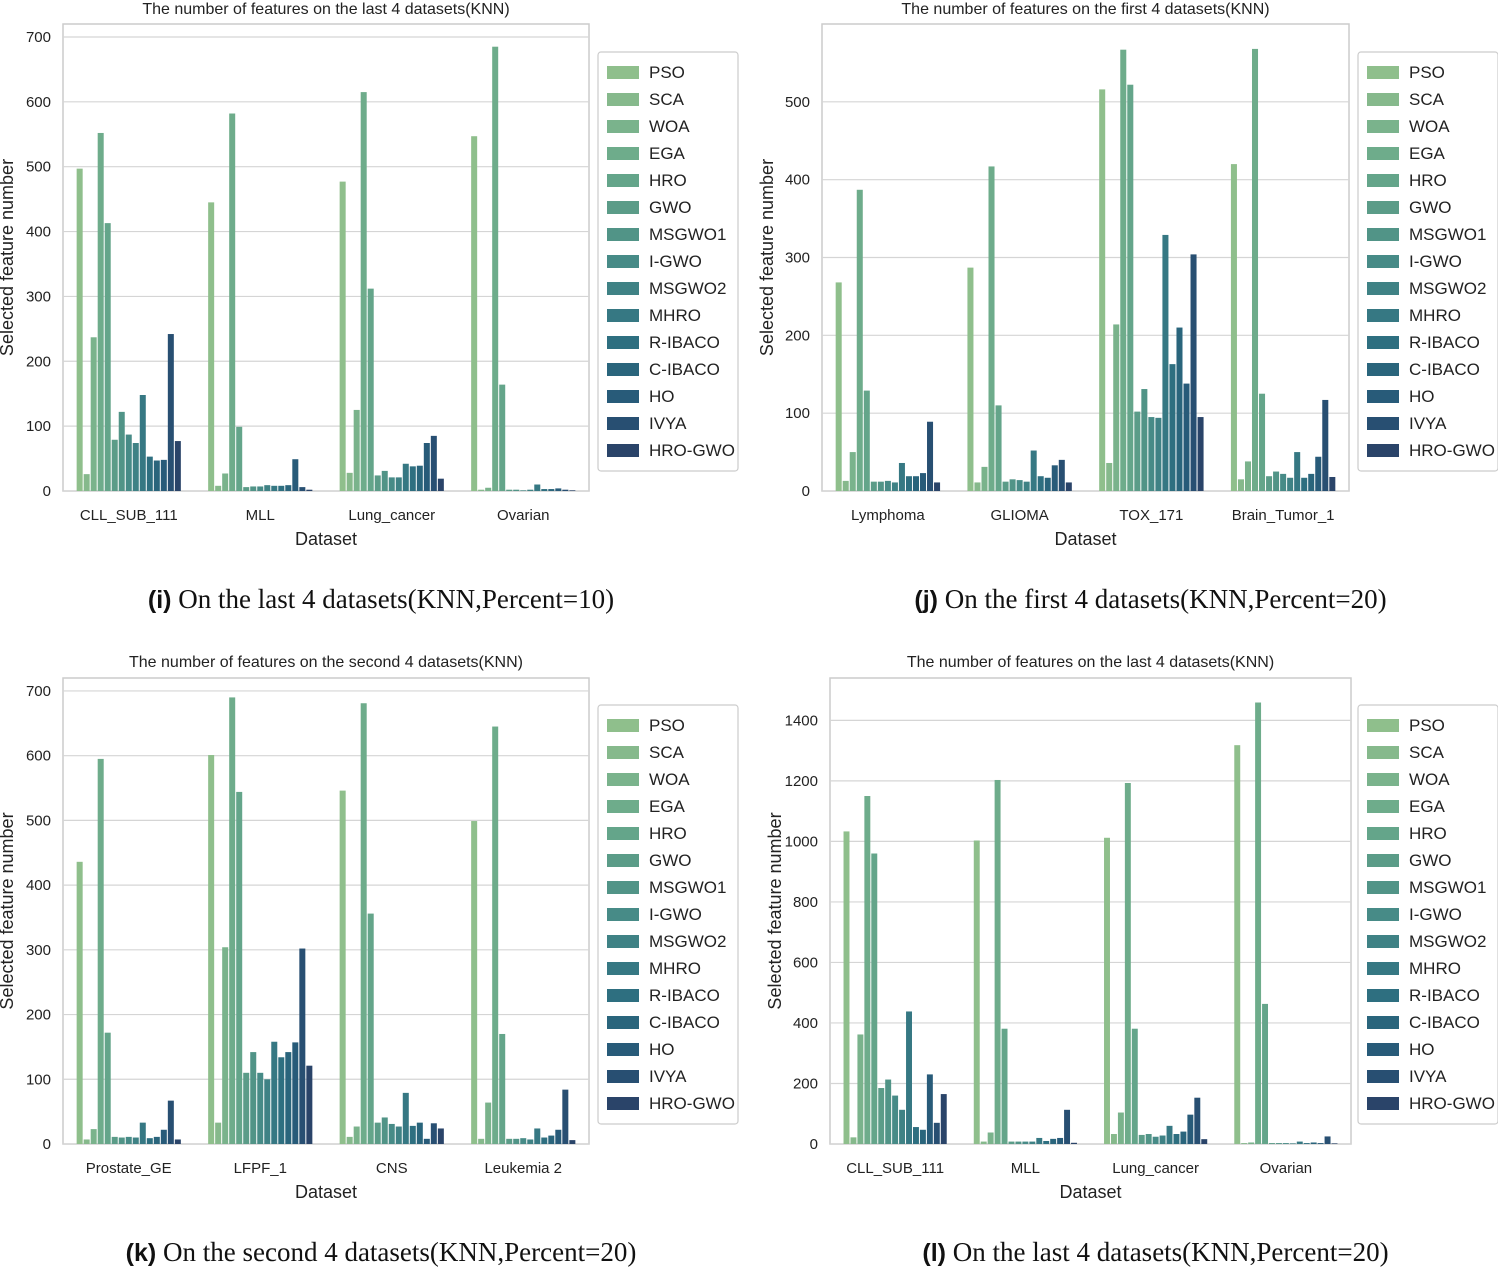  Describe the element at coordinates (797, 102) in the screenshot. I see `y-tick-label: 500` at that location.